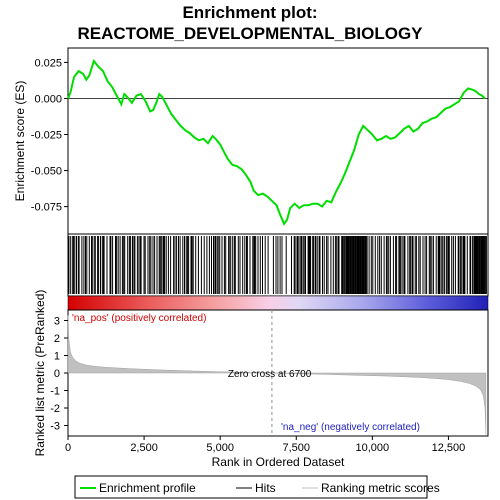 The height and width of the screenshot is (500, 500). Describe the element at coordinates (57, 339) in the screenshot. I see `metric-y-tick-label: 2` at that location.